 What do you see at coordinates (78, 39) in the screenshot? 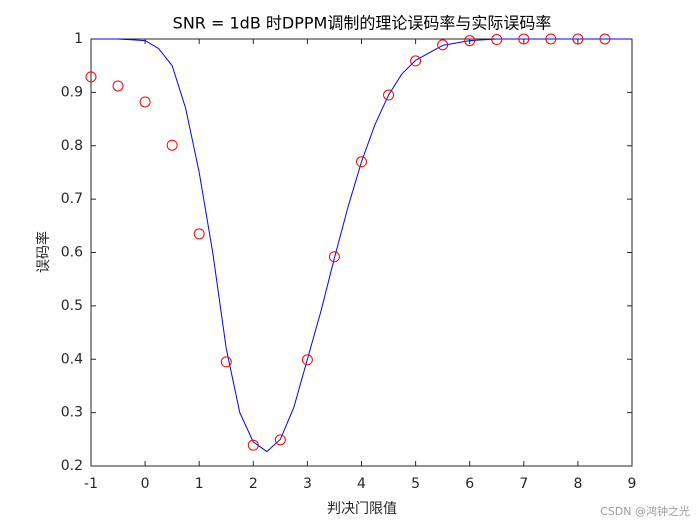
I see `y-tick-label: 1` at bounding box center [78, 39].